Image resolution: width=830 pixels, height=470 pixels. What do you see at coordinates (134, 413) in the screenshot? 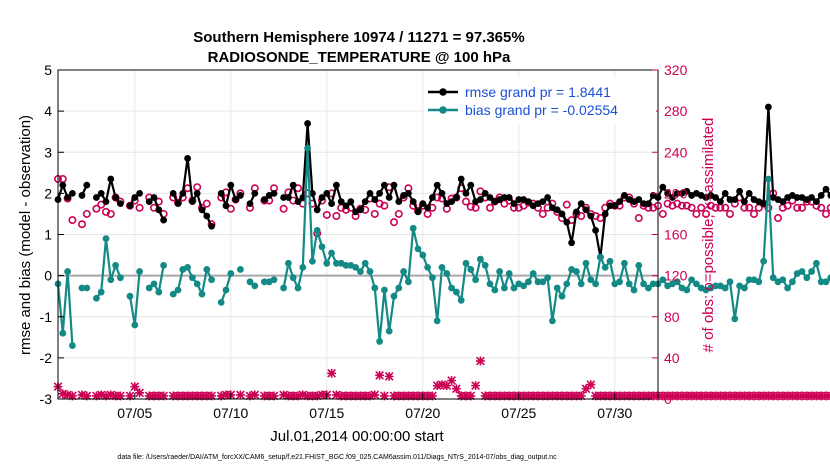
I see `x-tick-label: 07/05` at bounding box center [134, 413].